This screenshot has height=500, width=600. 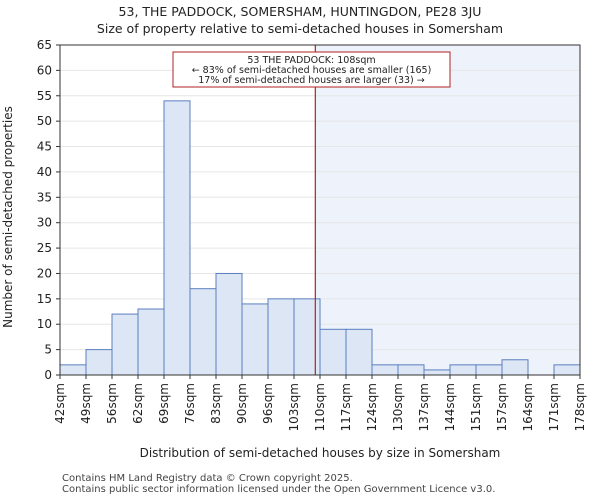 What do you see at coordinates (48, 375) in the screenshot?
I see `y-tick-label: 0` at bounding box center [48, 375].